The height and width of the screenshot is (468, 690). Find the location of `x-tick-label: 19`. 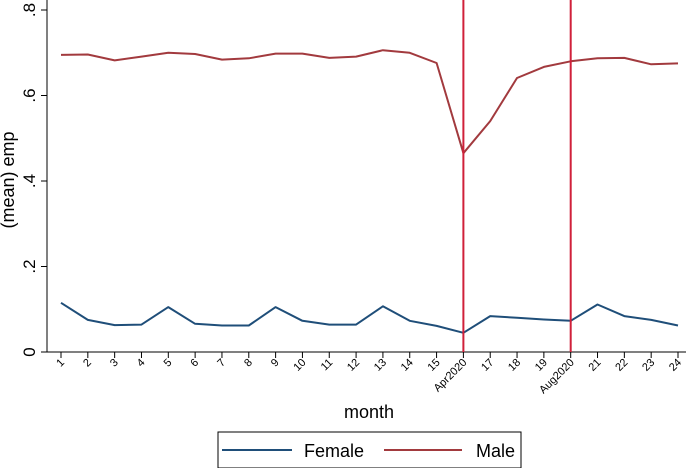

x-tick-label: 19 is located at coordinates (541, 365).